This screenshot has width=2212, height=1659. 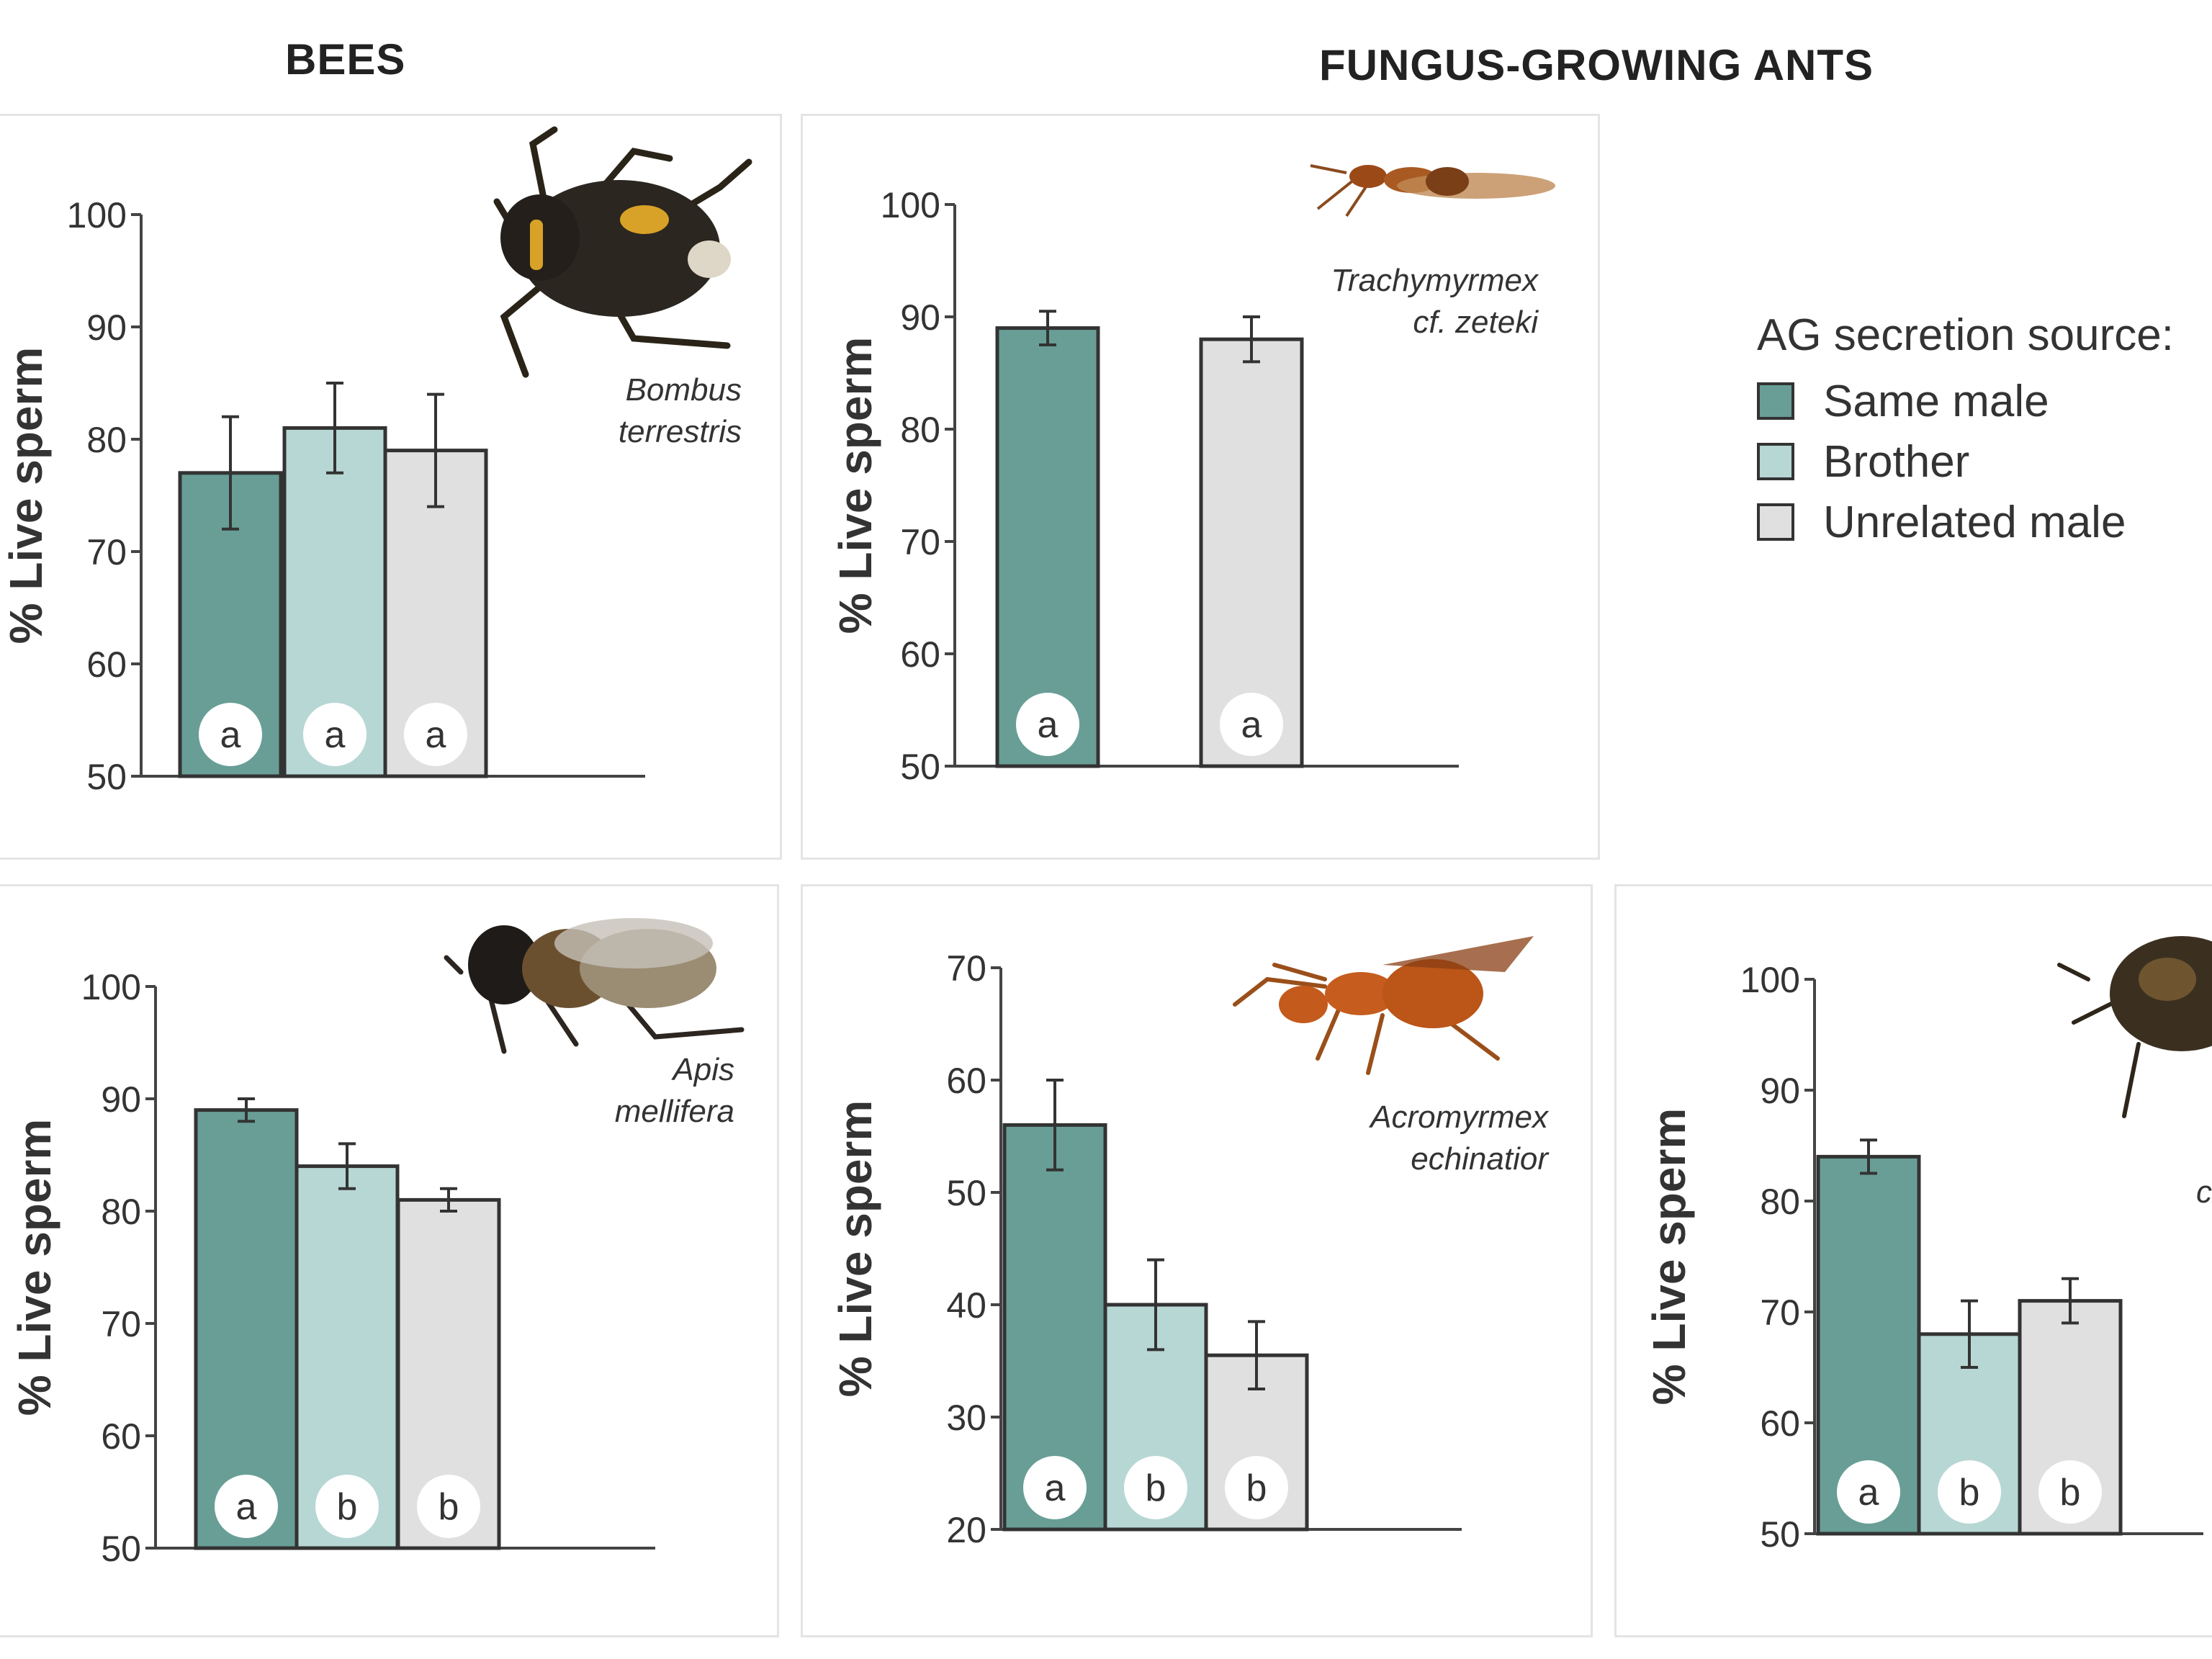 I want to click on legend-item-unrelated-male: Unrelated male, so click(x=1966, y=522).